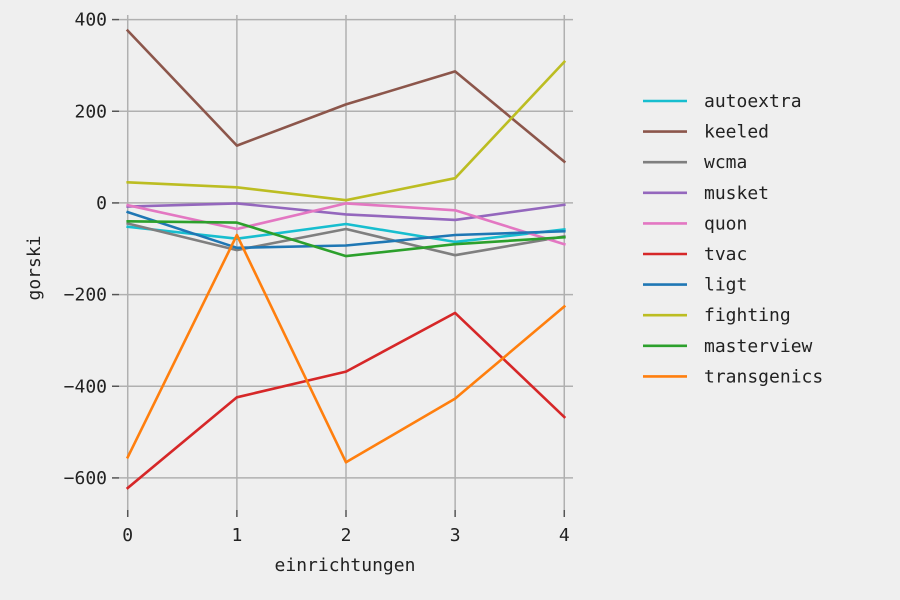 The height and width of the screenshot is (600, 900). Describe the element at coordinates (736, 132) in the screenshot. I see `legend-label: keeled` at that location.